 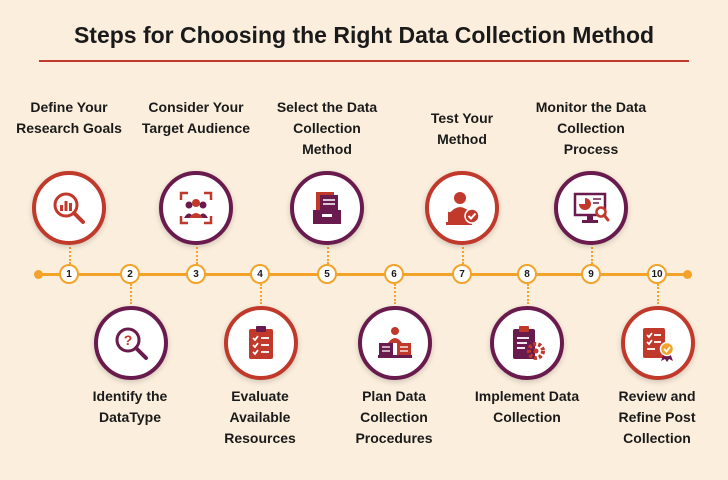 I want to click on clipboard-checklist-icon, so click(x=261, y=343).